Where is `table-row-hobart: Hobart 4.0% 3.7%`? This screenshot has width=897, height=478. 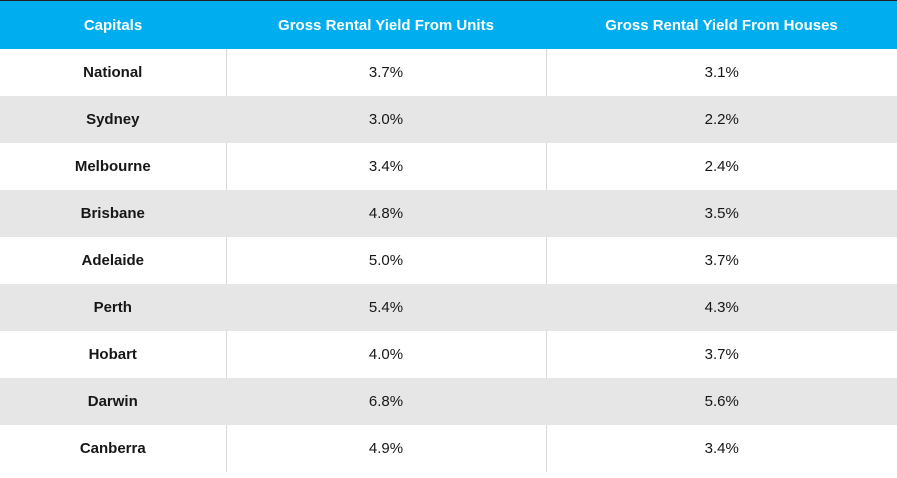
table-row-hobart: Hobart 4.0% 3.7% is located at coordinates (448, 354).